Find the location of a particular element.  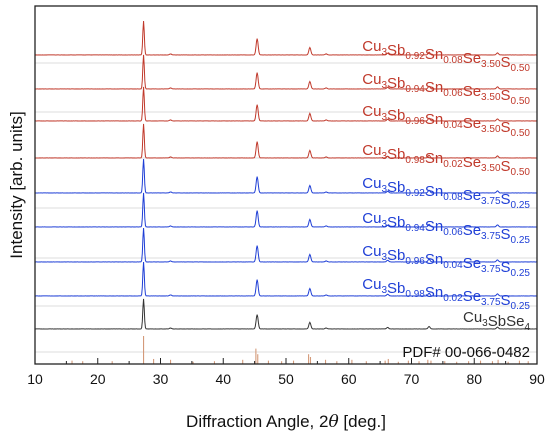

trace-group: Cu3Sb0.98Sn0.02Se3.50S0.50 is located at coordinates (286, 150).